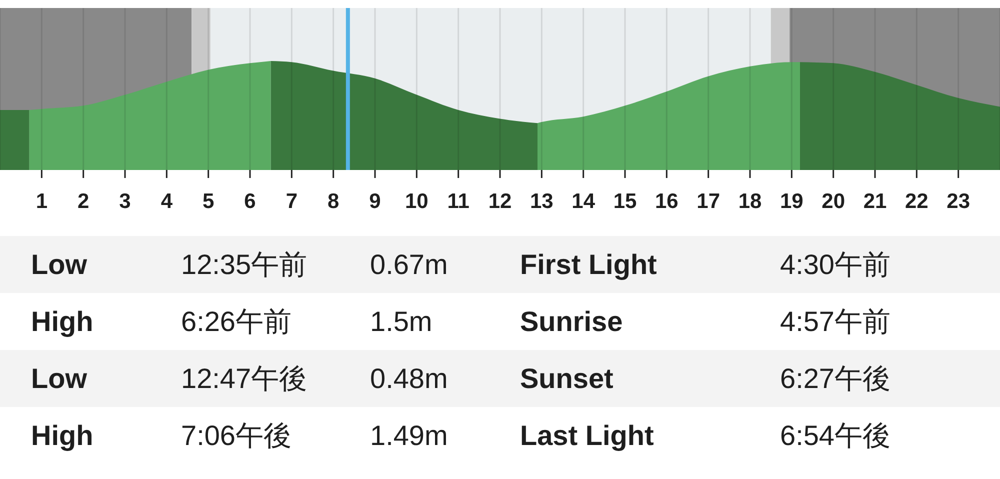 The image size is (1000, 479). What do you see at coordinates (708, 201) in the screenshot?
I see `x-tick-label: 17` at bounding box center [708, 201].